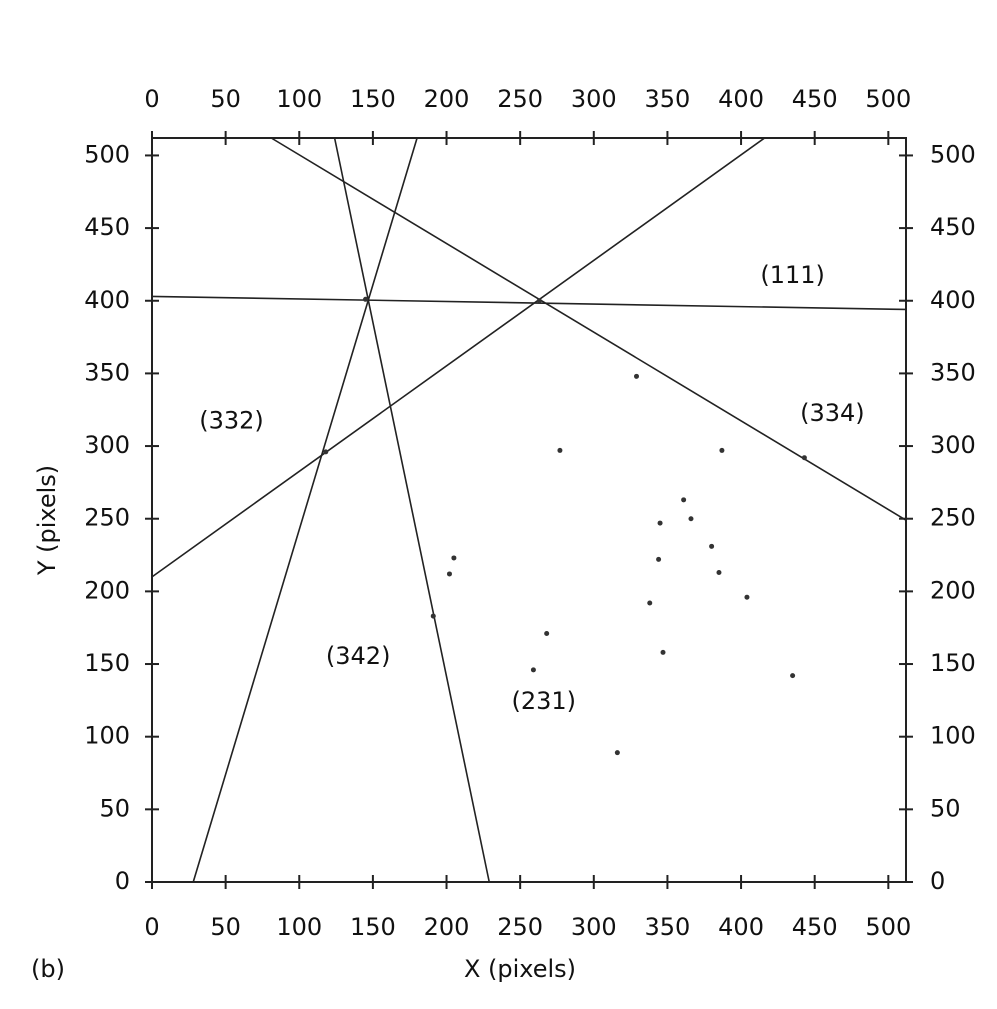  Describe the element at coordinates (231, 420) in the screenshot. I see `annotation: (332)` at that location.